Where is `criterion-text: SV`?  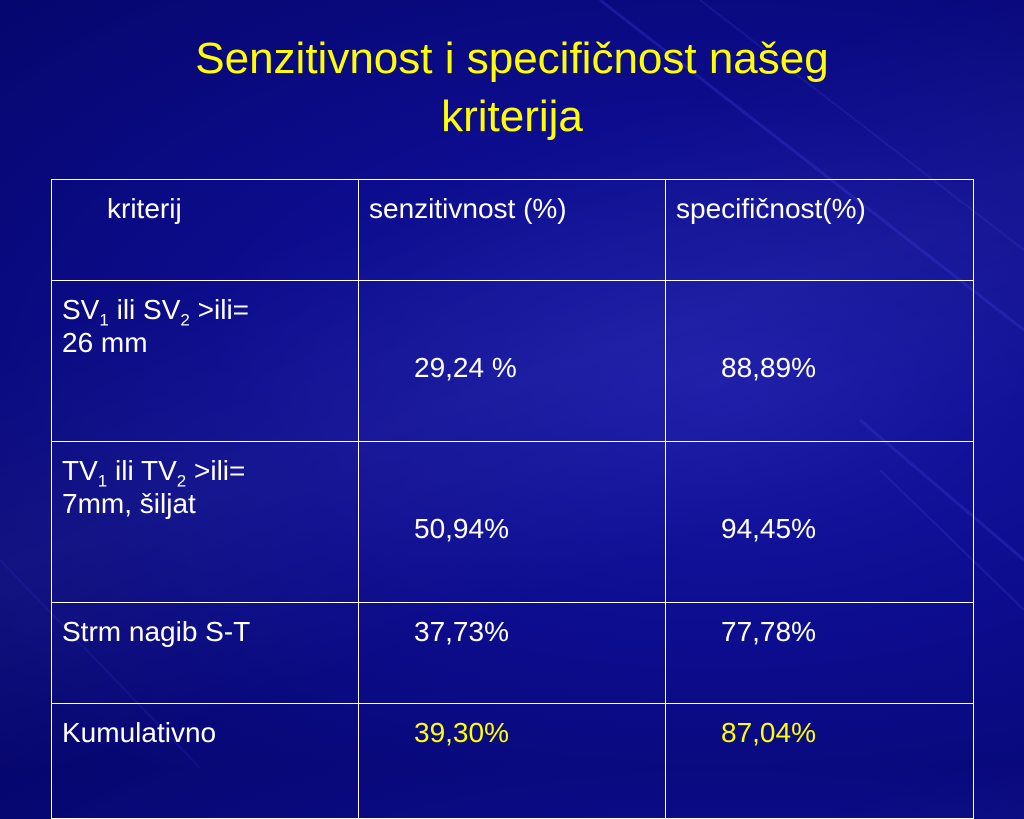
criterion-text: SV is located at coordinates (81, 309).